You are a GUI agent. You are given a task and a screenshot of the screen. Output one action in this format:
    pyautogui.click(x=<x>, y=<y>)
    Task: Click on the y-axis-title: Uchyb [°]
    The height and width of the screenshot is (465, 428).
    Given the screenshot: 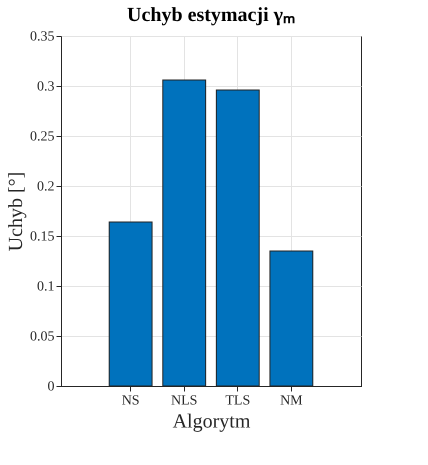 What is the action you would take?
    pyautogui.click(x=16, y=212)
    